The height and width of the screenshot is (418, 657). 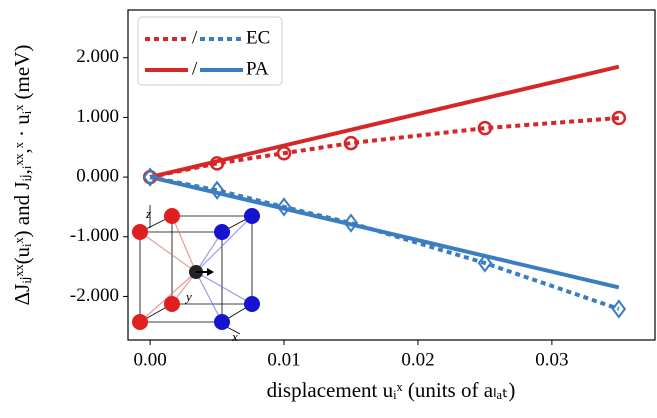 What do you see at coordinates (283, 359) in the screenshot?
I see `x-tick-label: 0.01` at bounding box center [283, 359].